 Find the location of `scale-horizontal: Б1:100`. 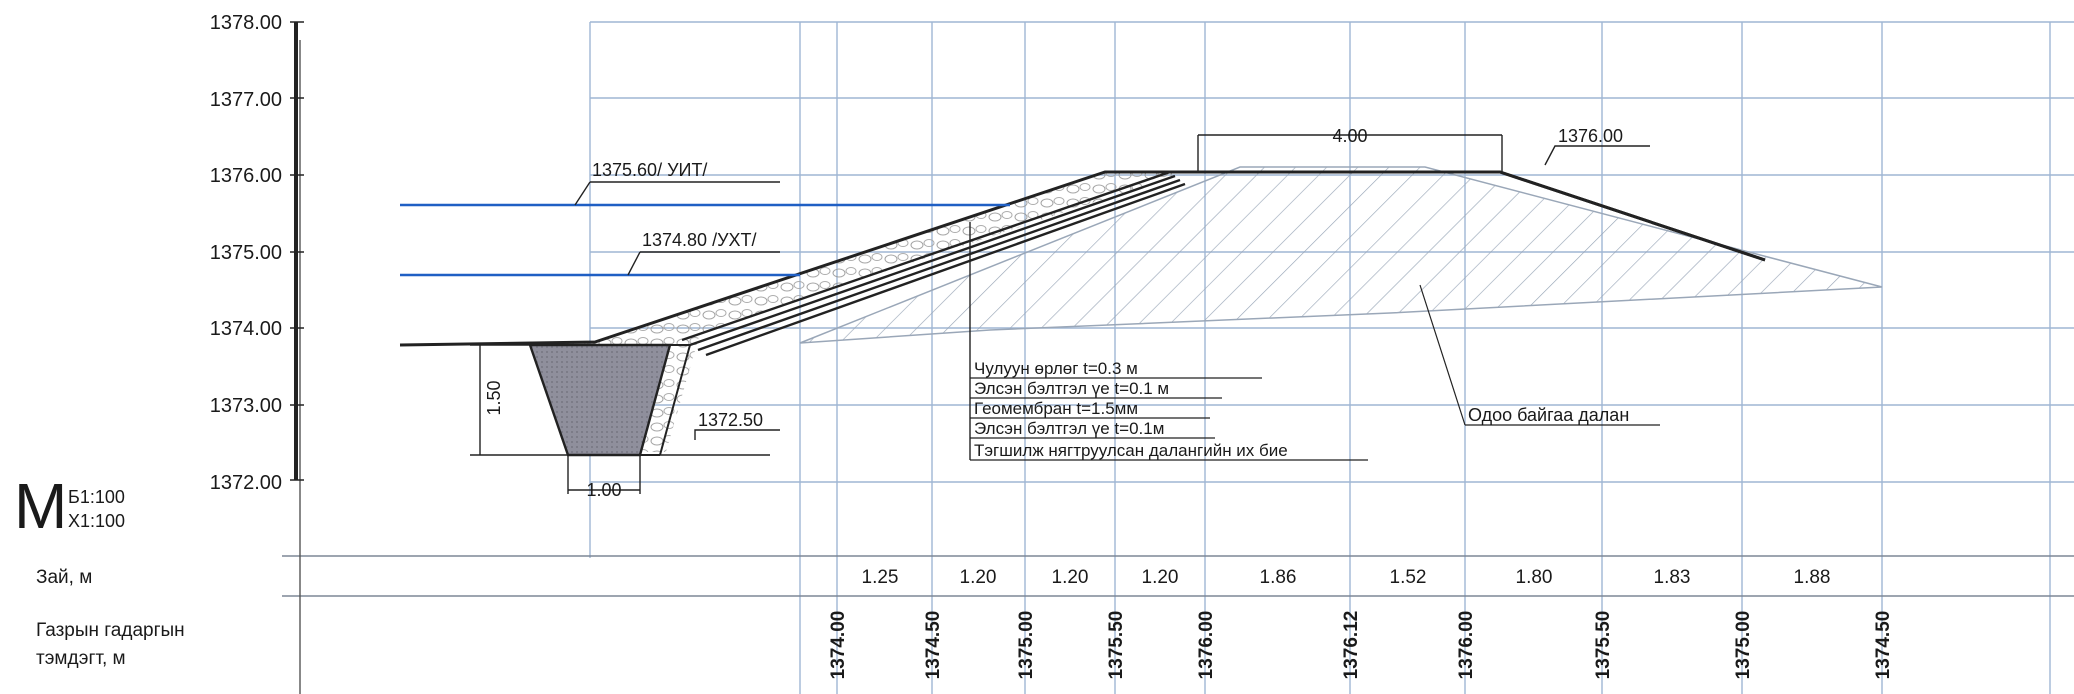

scale-horizontal: Б1:100 is located at coordinates (96, 497).